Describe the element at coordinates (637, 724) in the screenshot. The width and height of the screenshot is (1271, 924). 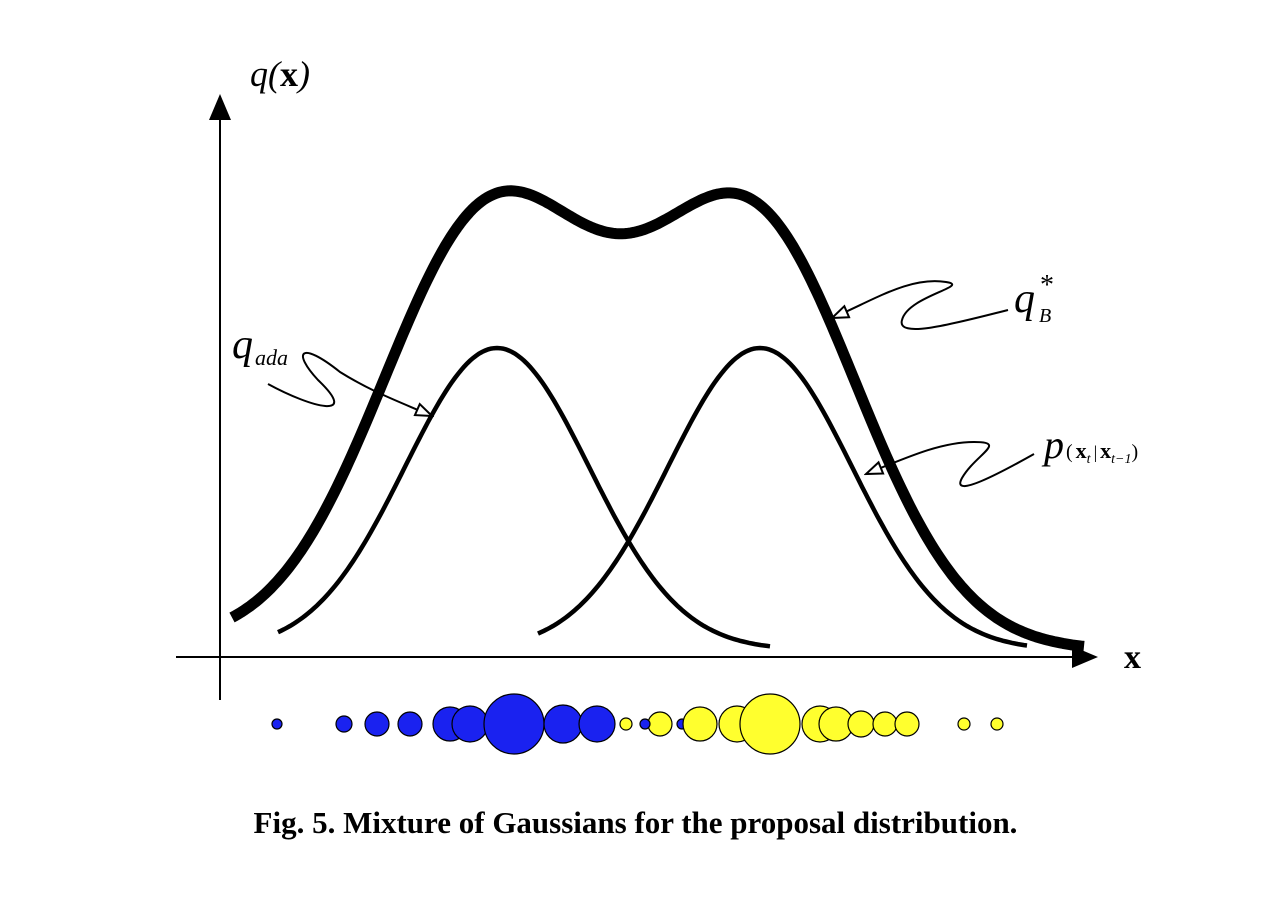
I see `particle-row` at that location.